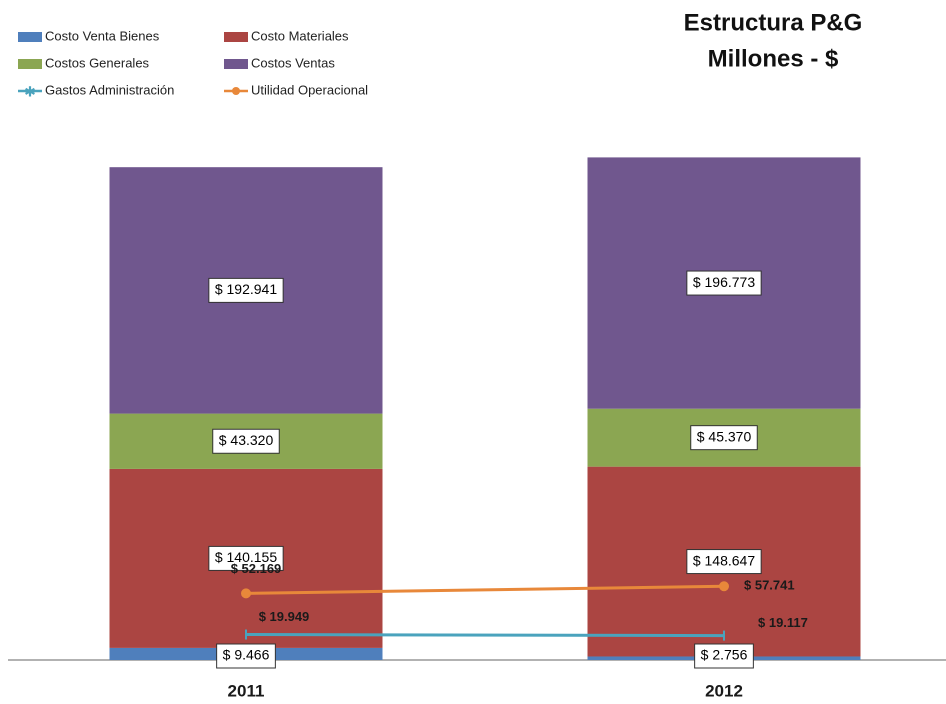  I want to click on line-value-label: $ 19.117, so click(783, 622).